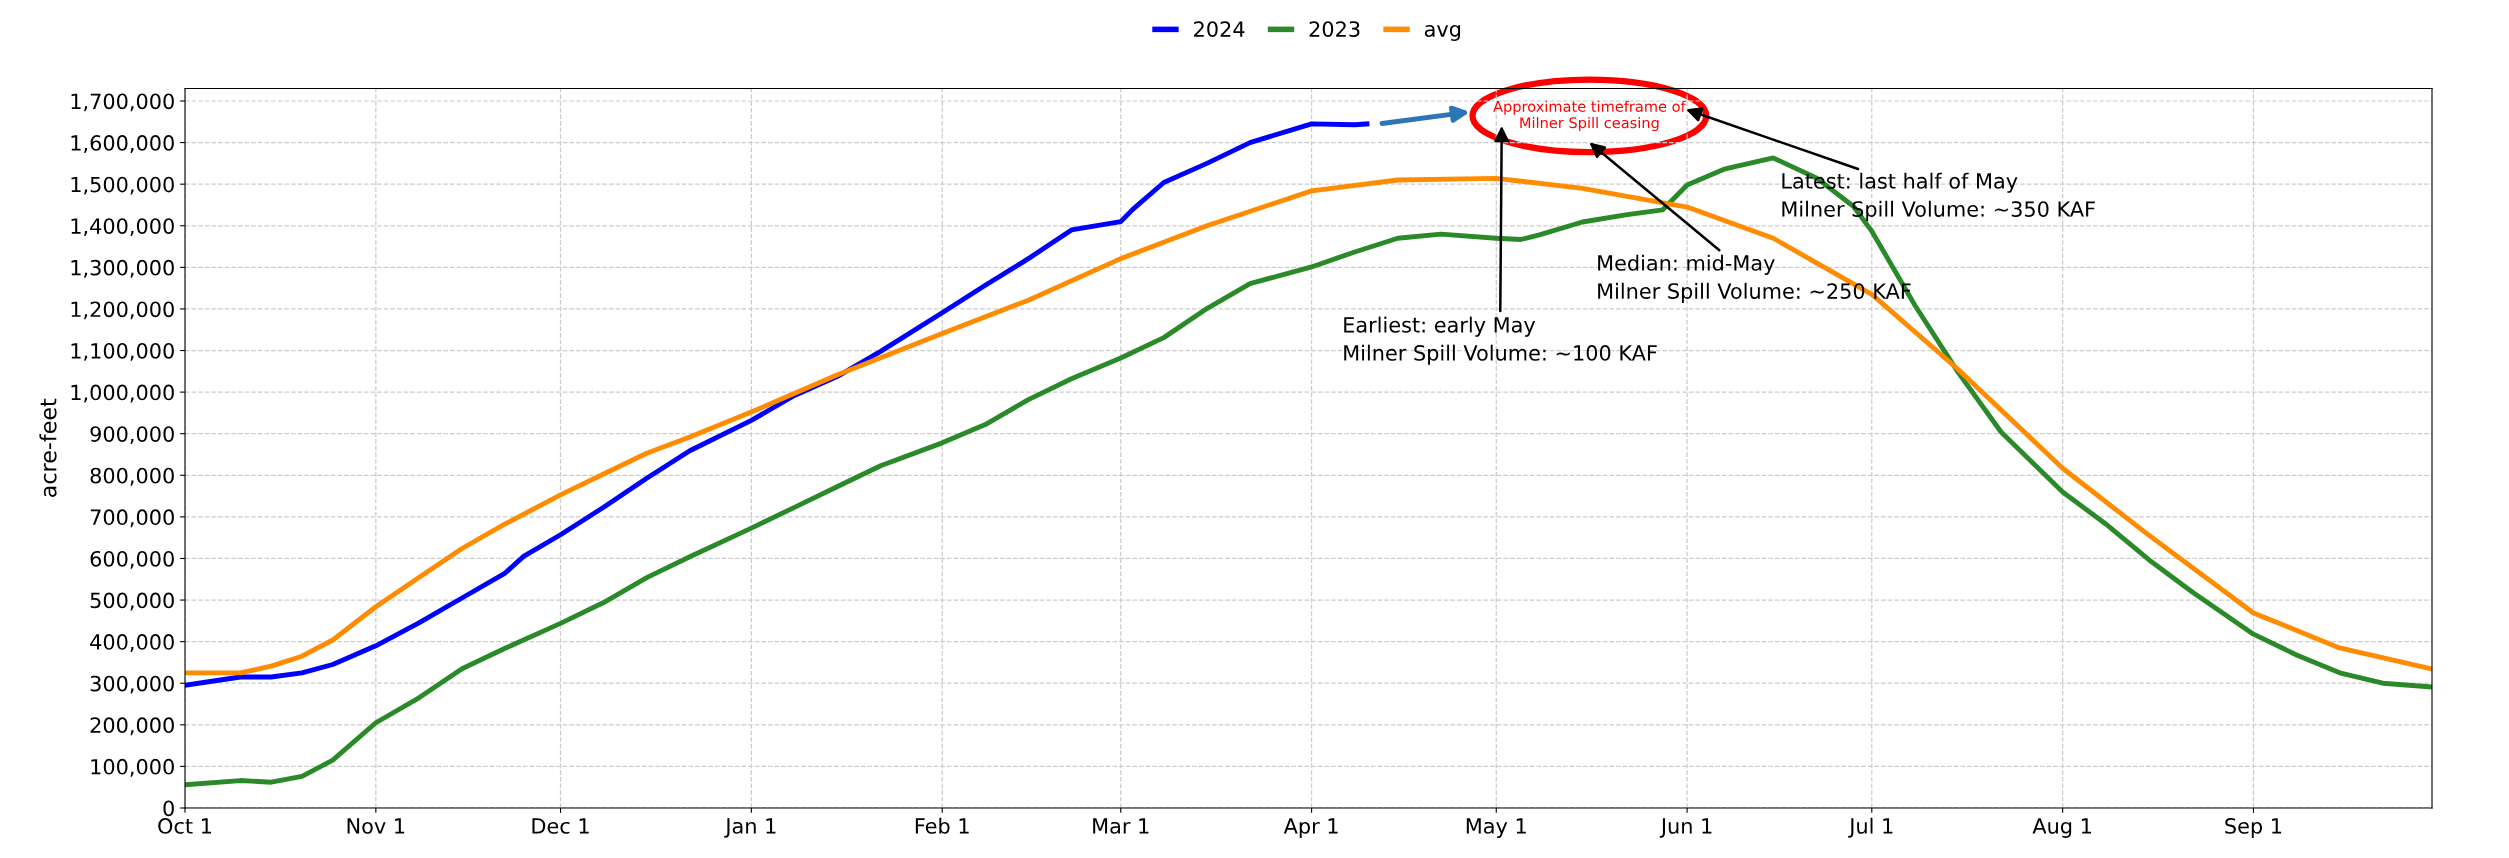 Image resolution: width=2509 pixels, height=858 pixels. Describe the element at coordinates (132, 684) in the screenshot. I see `y-tick-label: 300,000` at that location.